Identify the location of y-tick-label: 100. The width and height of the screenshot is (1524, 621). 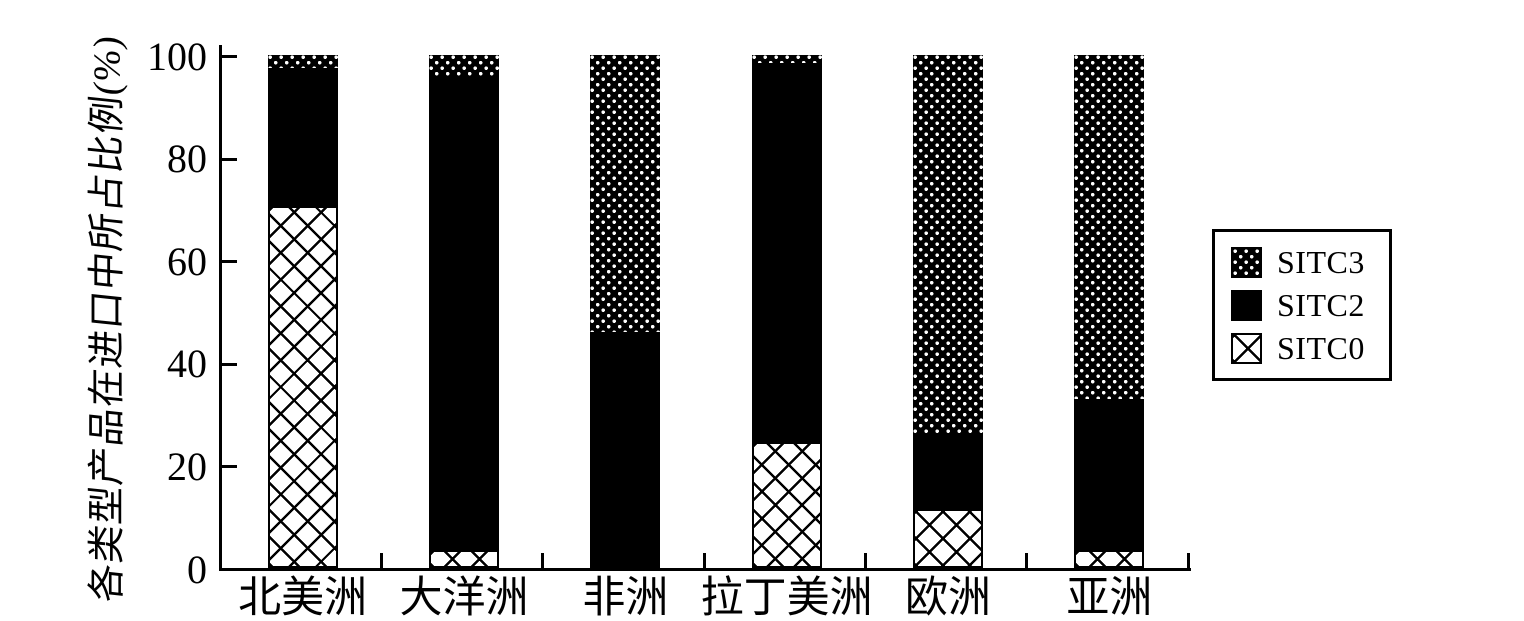
(177, 56).